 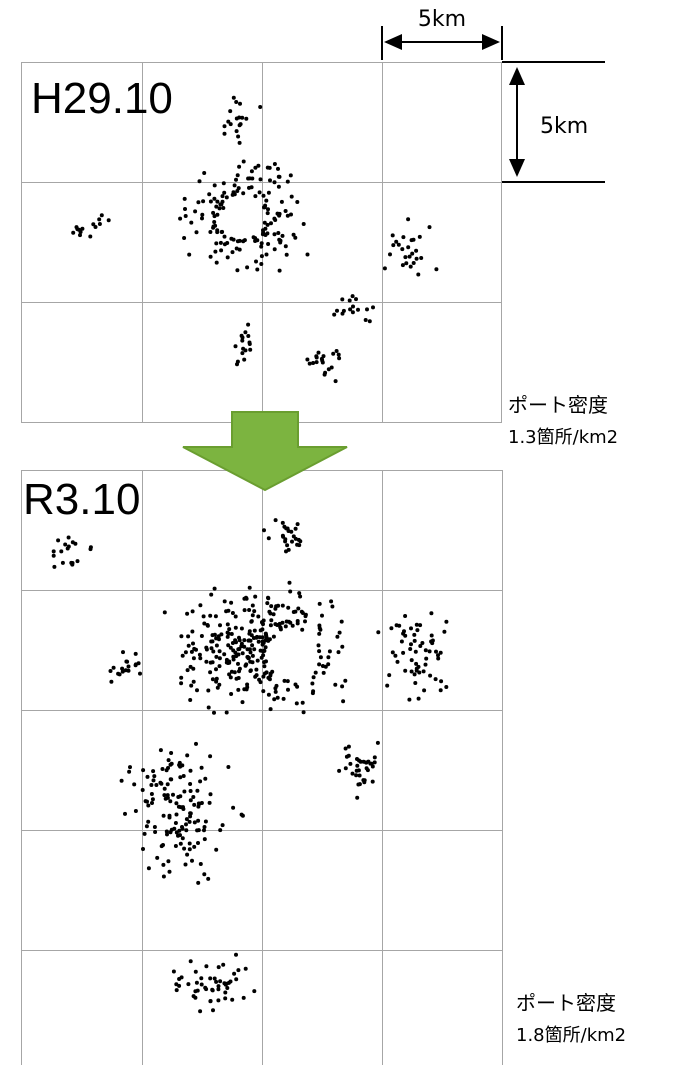 What do you see at coordinates (442, 43) in the screenshot?
I see `scale-bar-horizontal` at bounding box center [442, 43].